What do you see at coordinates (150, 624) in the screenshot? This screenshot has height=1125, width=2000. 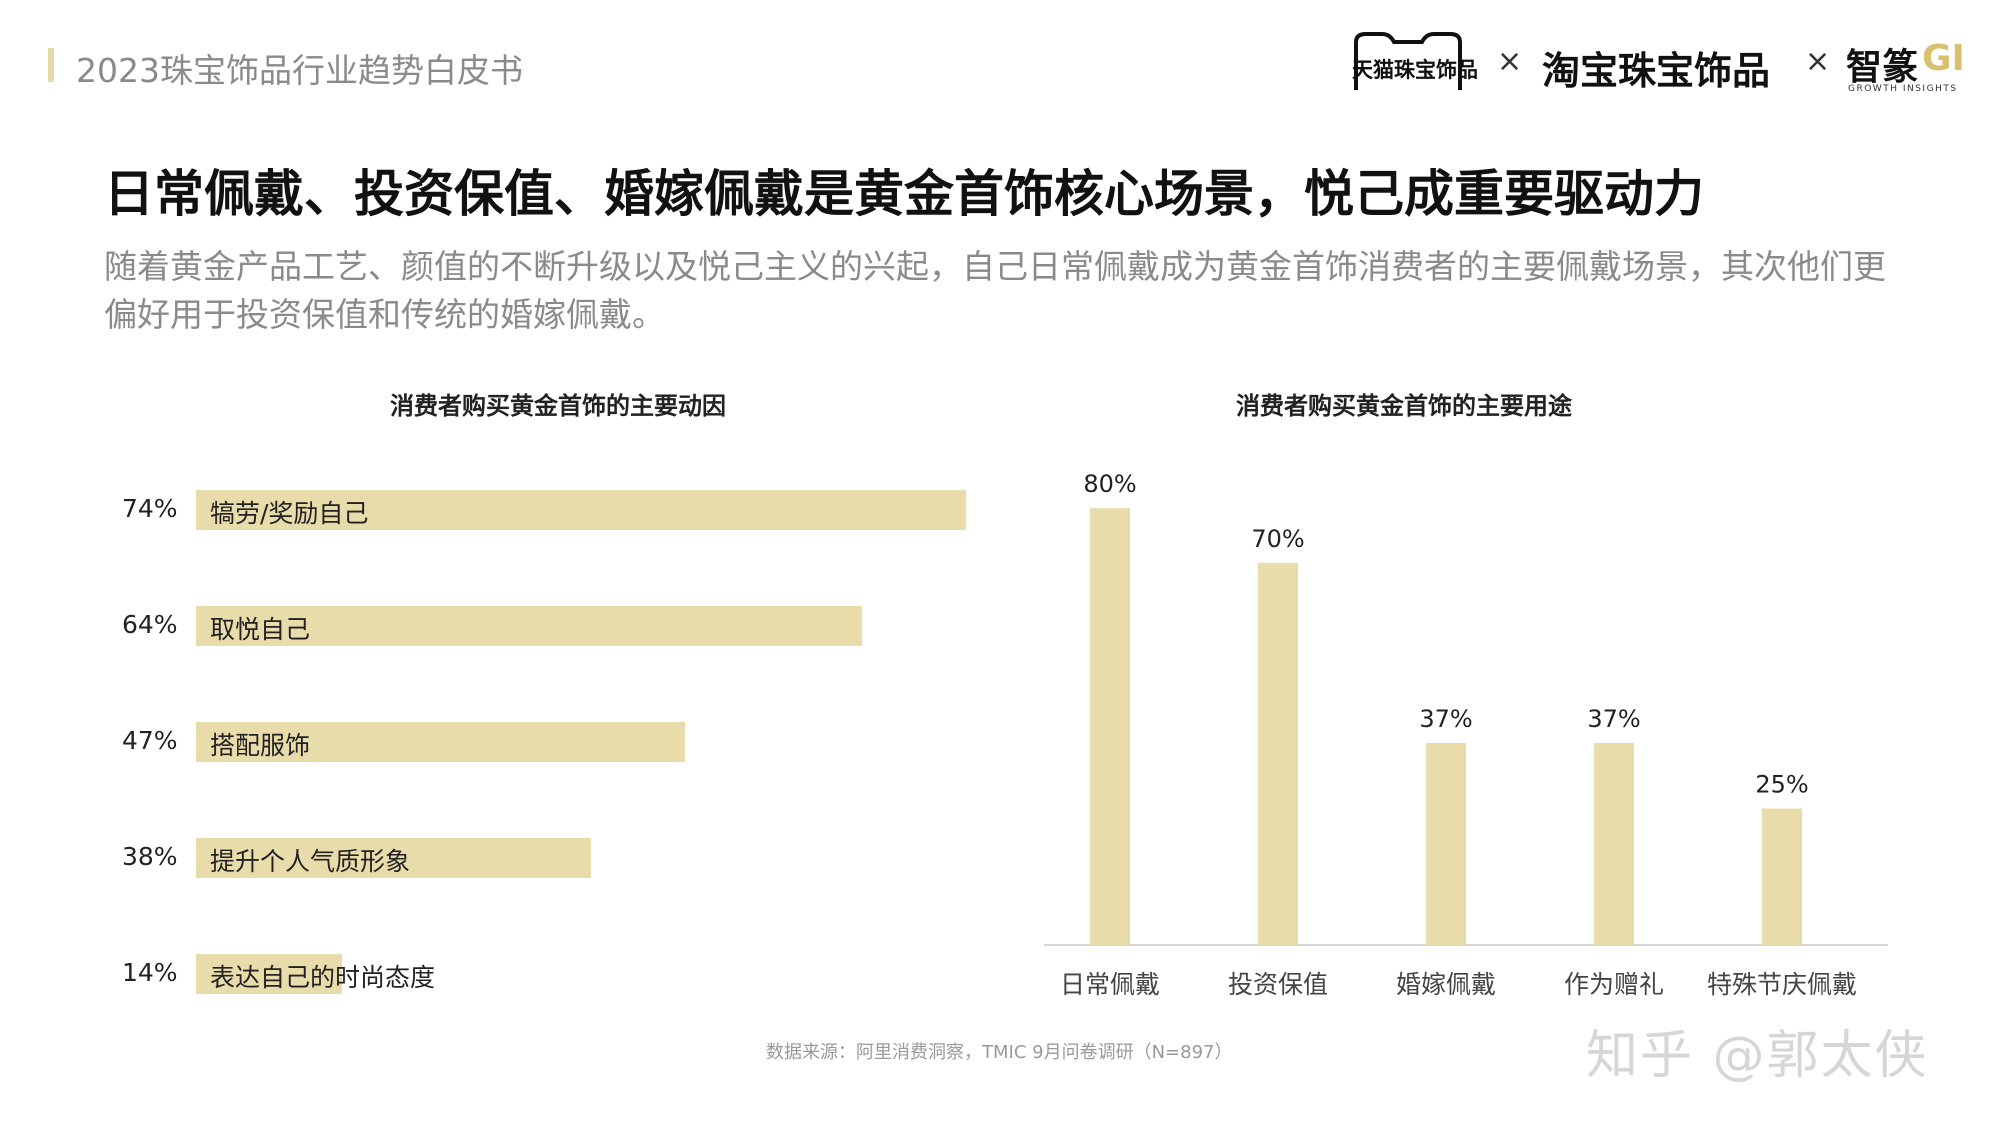 I see `motivation-value-label: 64%` at bounding box center [150, 624].